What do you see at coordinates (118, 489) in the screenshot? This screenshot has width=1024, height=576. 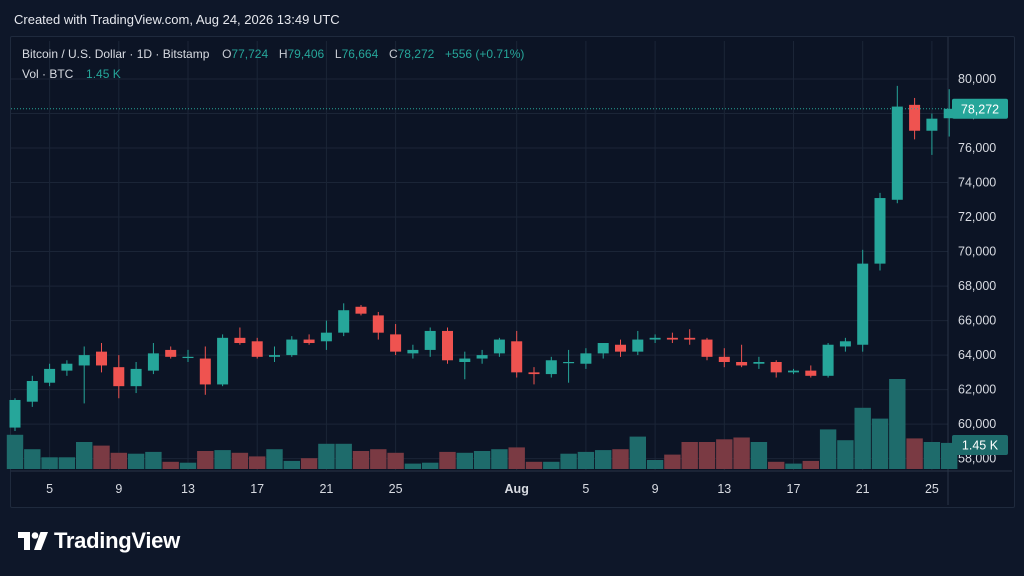 I see `time-tick-label: 9` at bounding box center [118, 489].